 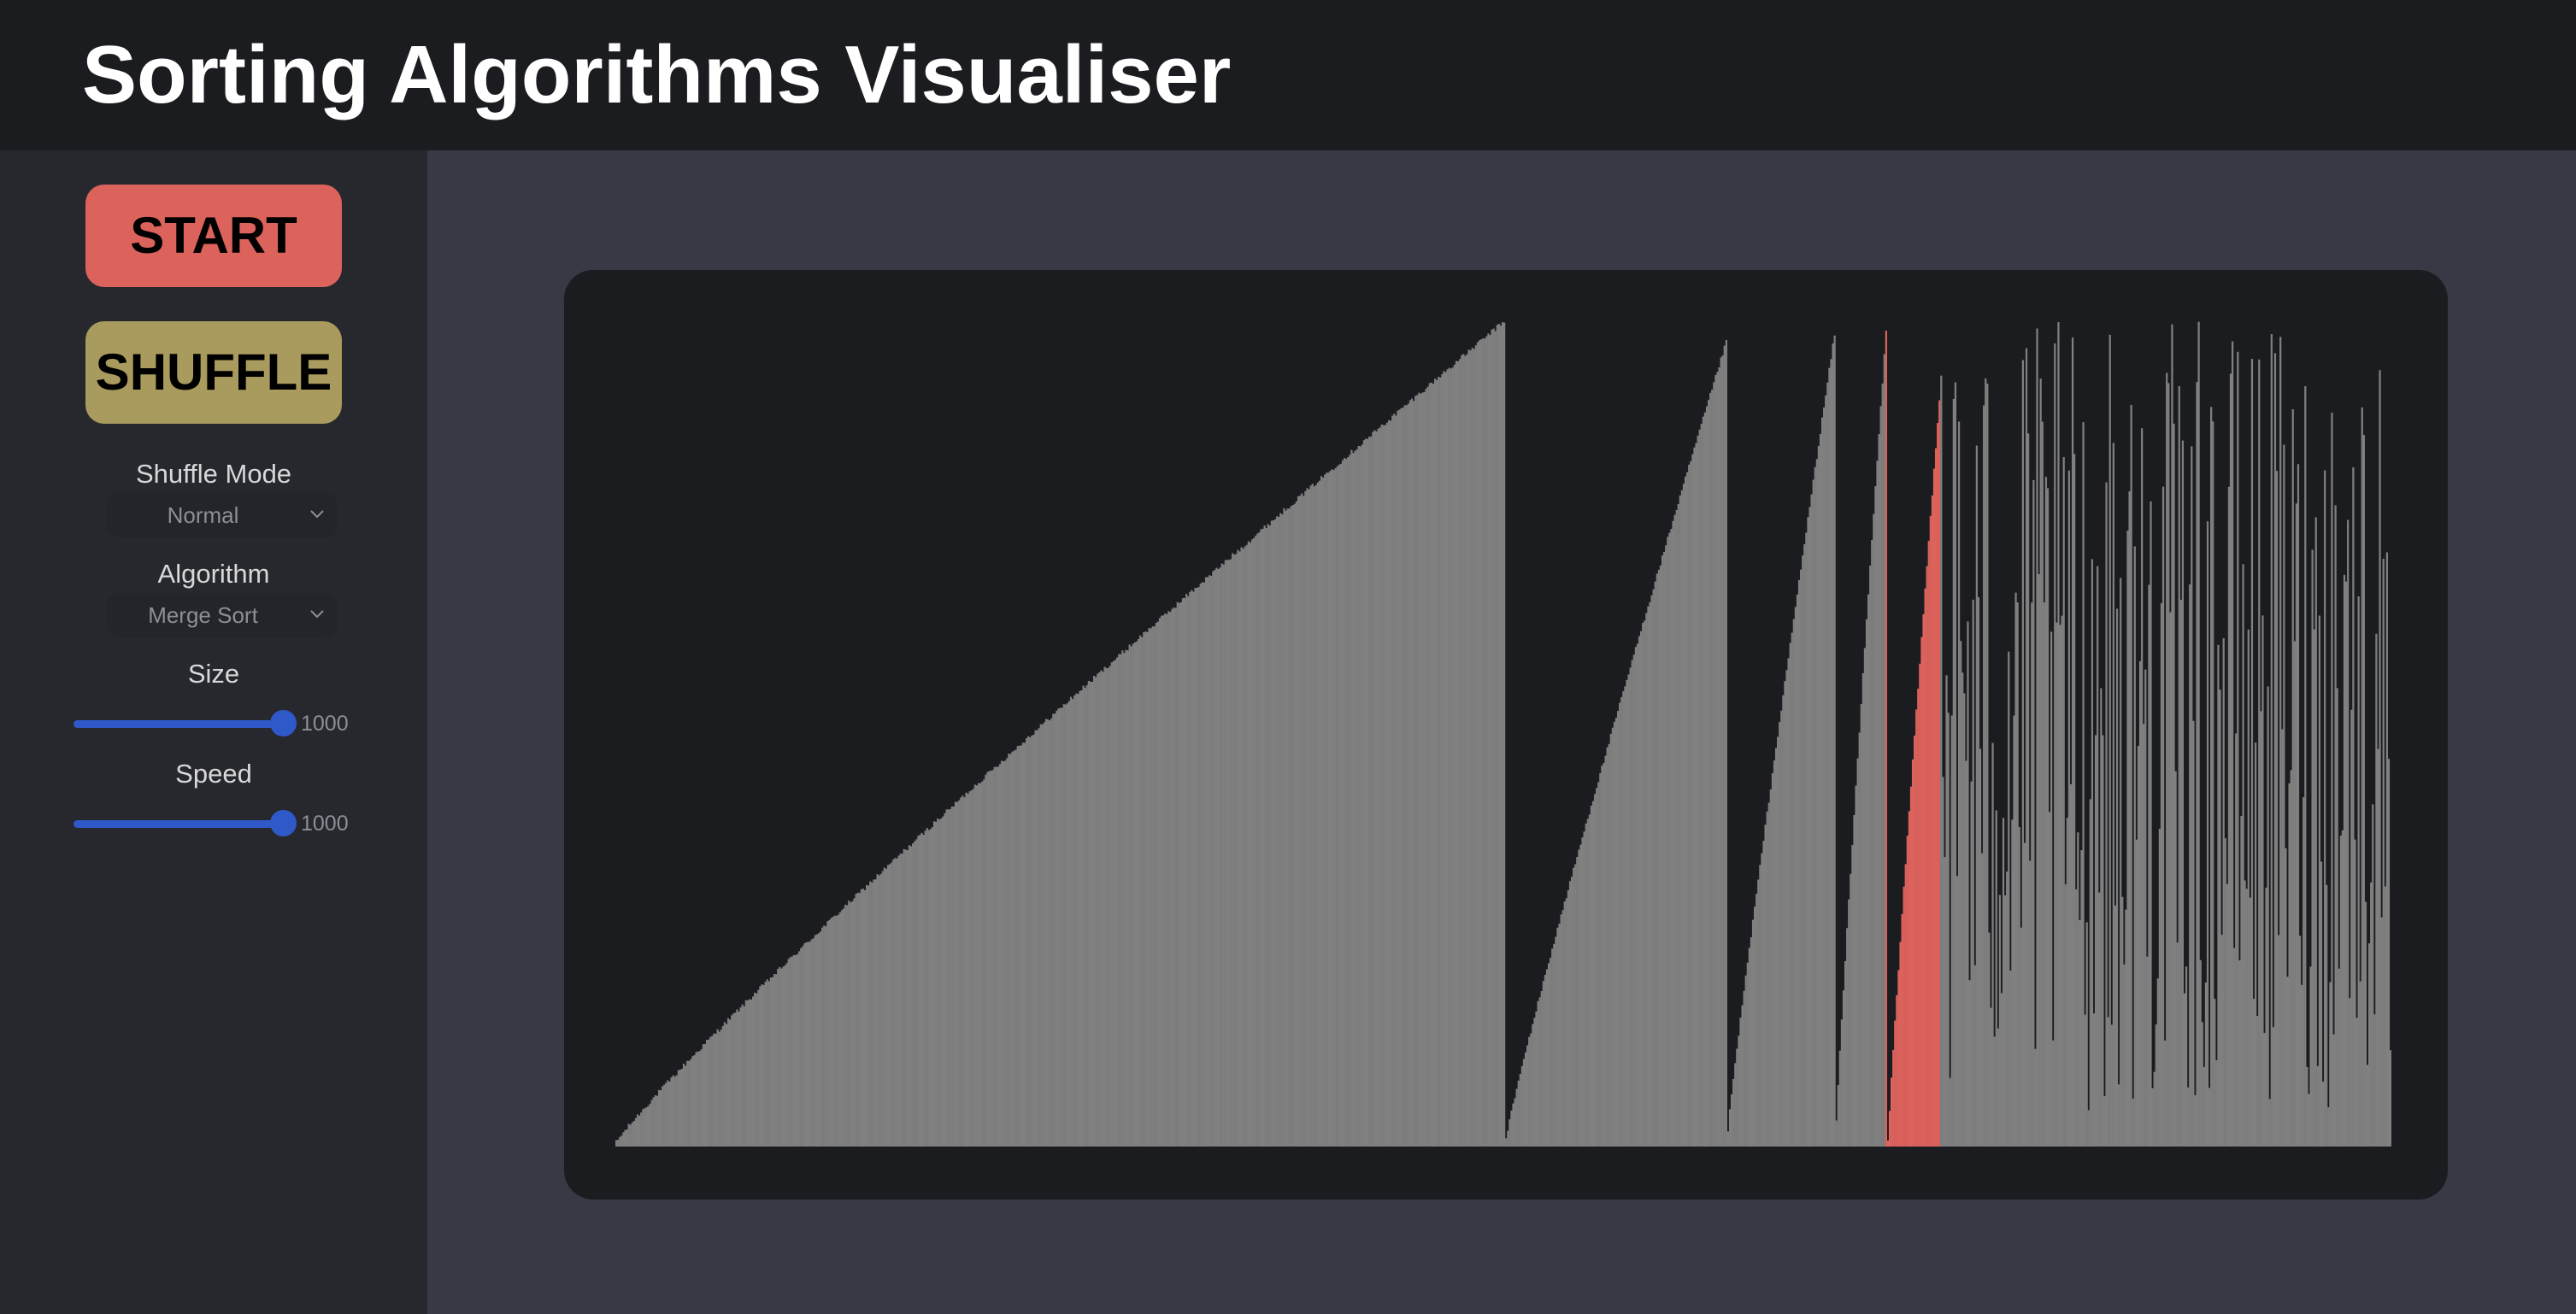 I want to click on speed-slider, so click(x=185, y=824).